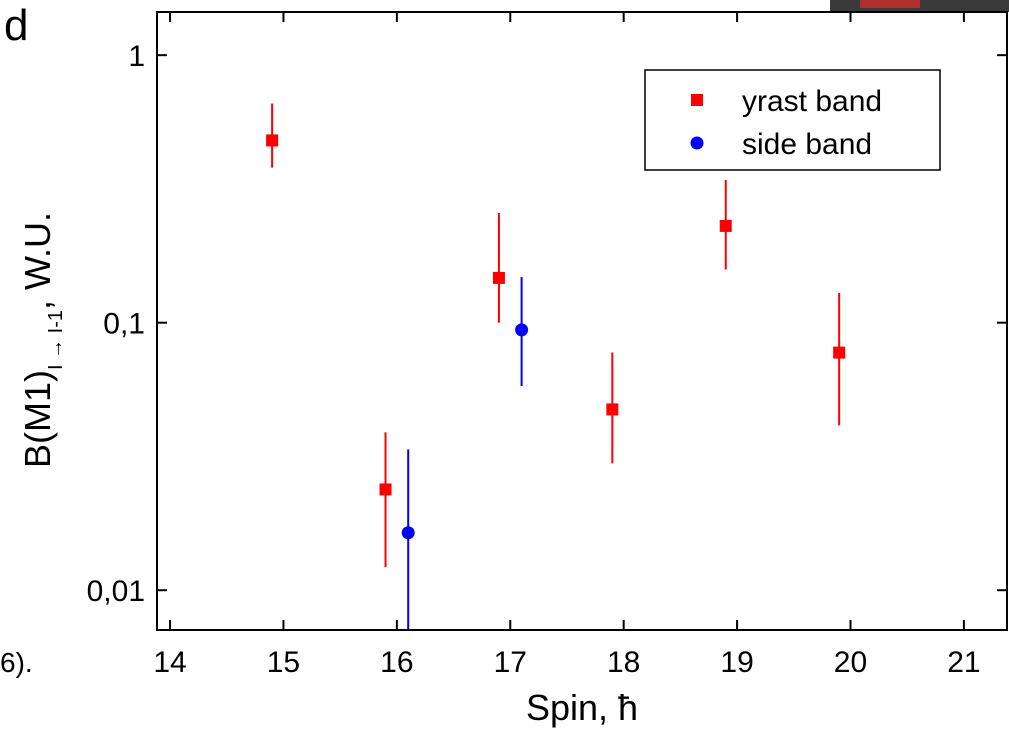 This screenshot has width=1009, height=744. What do you see at coordinates (37, 261) in the screenshot?
I see `y-axis-label-suffix: , W.U.` at bounding box center [37, 261].